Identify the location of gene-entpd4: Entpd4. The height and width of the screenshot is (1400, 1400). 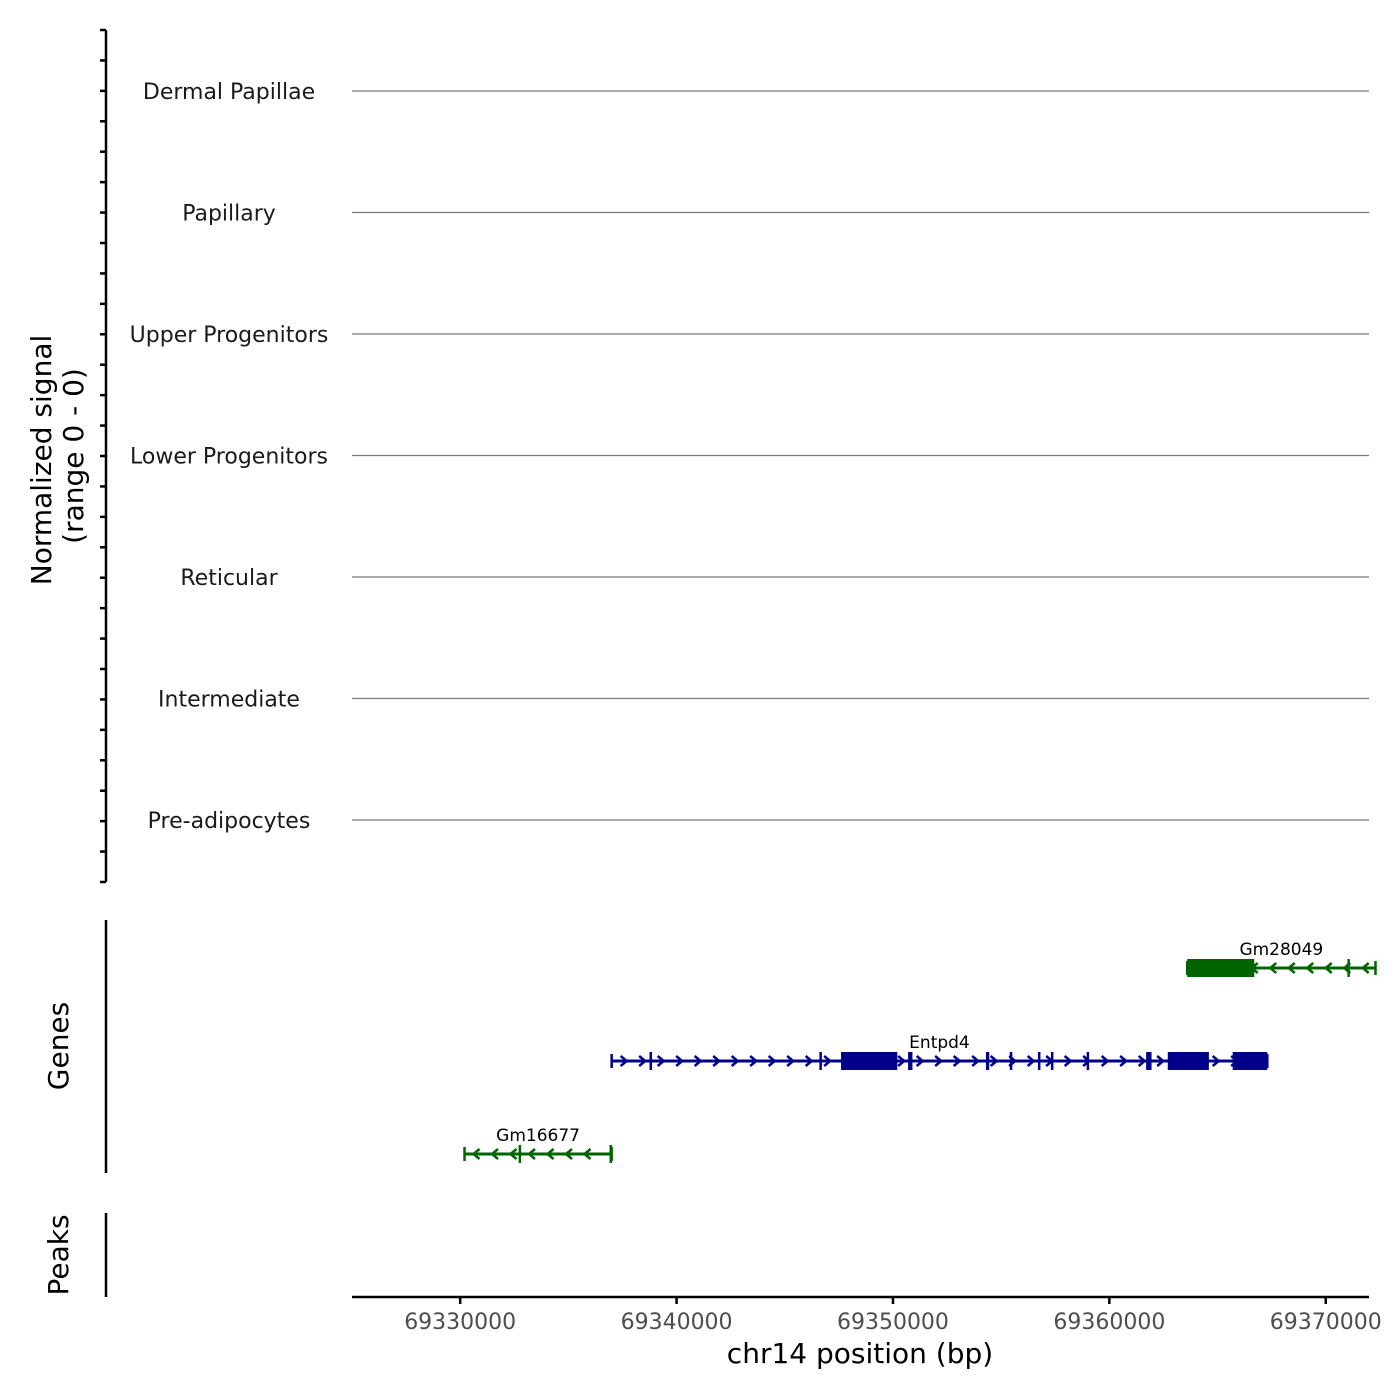
(939, 1051).